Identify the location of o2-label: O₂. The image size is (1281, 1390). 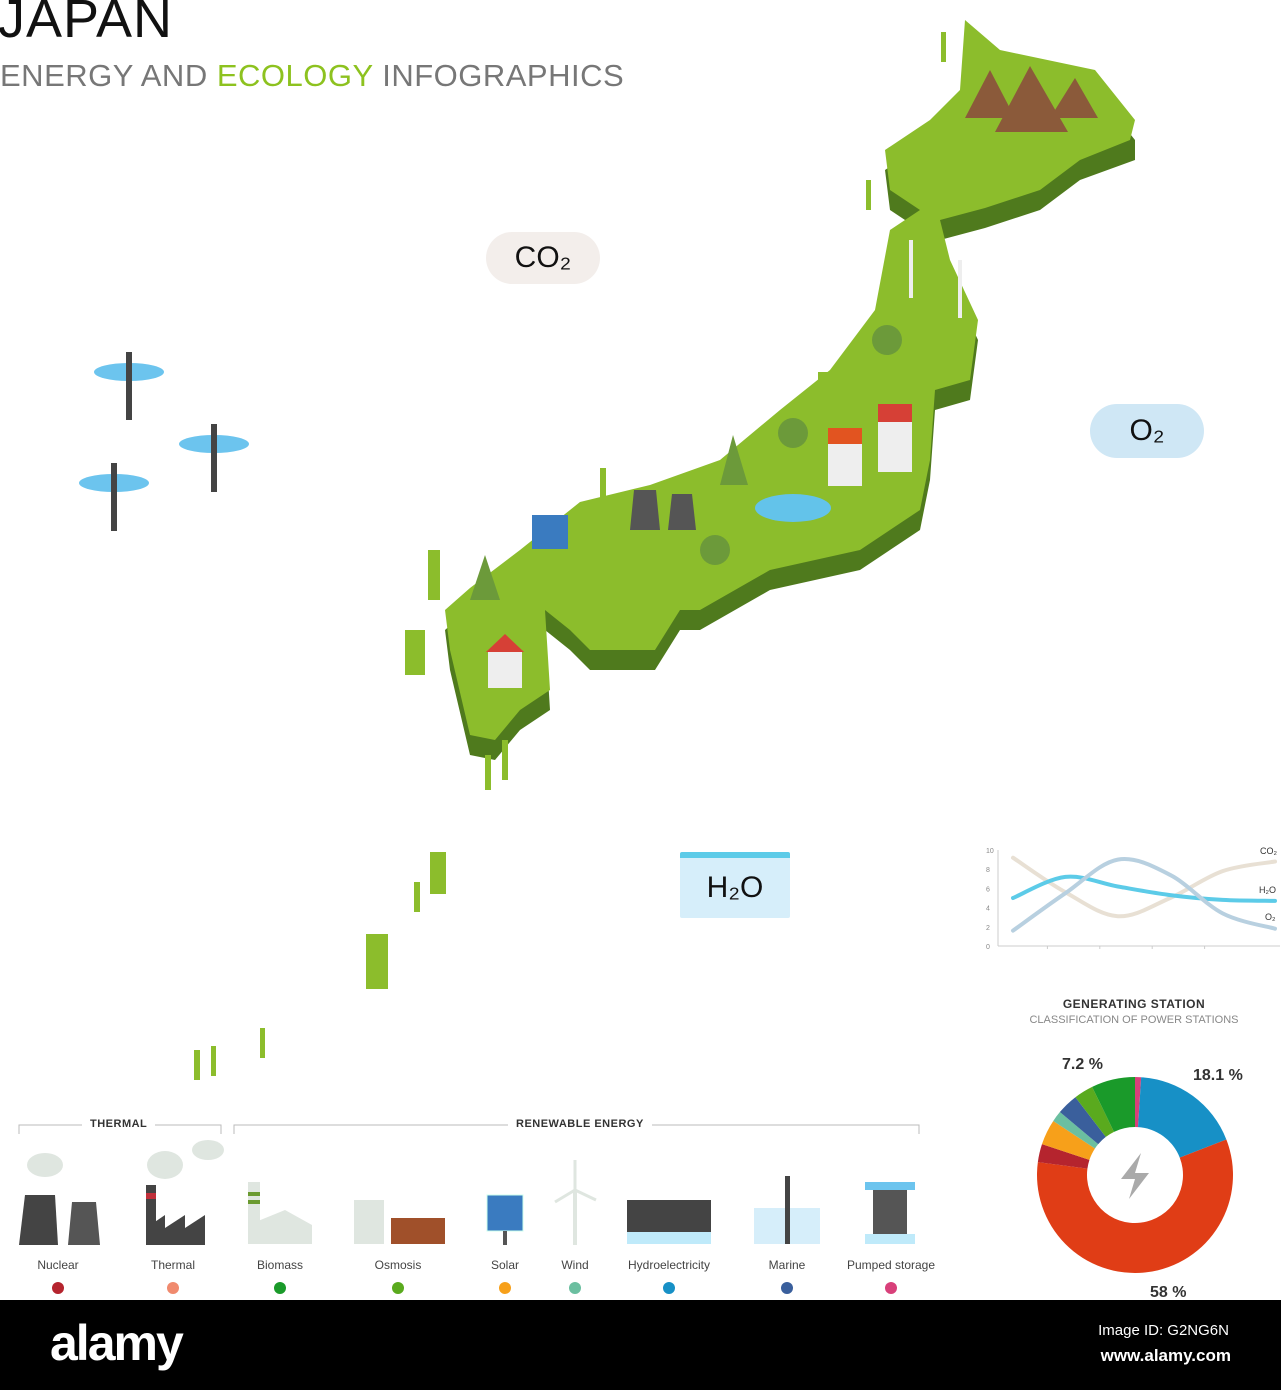
(1147, 430).